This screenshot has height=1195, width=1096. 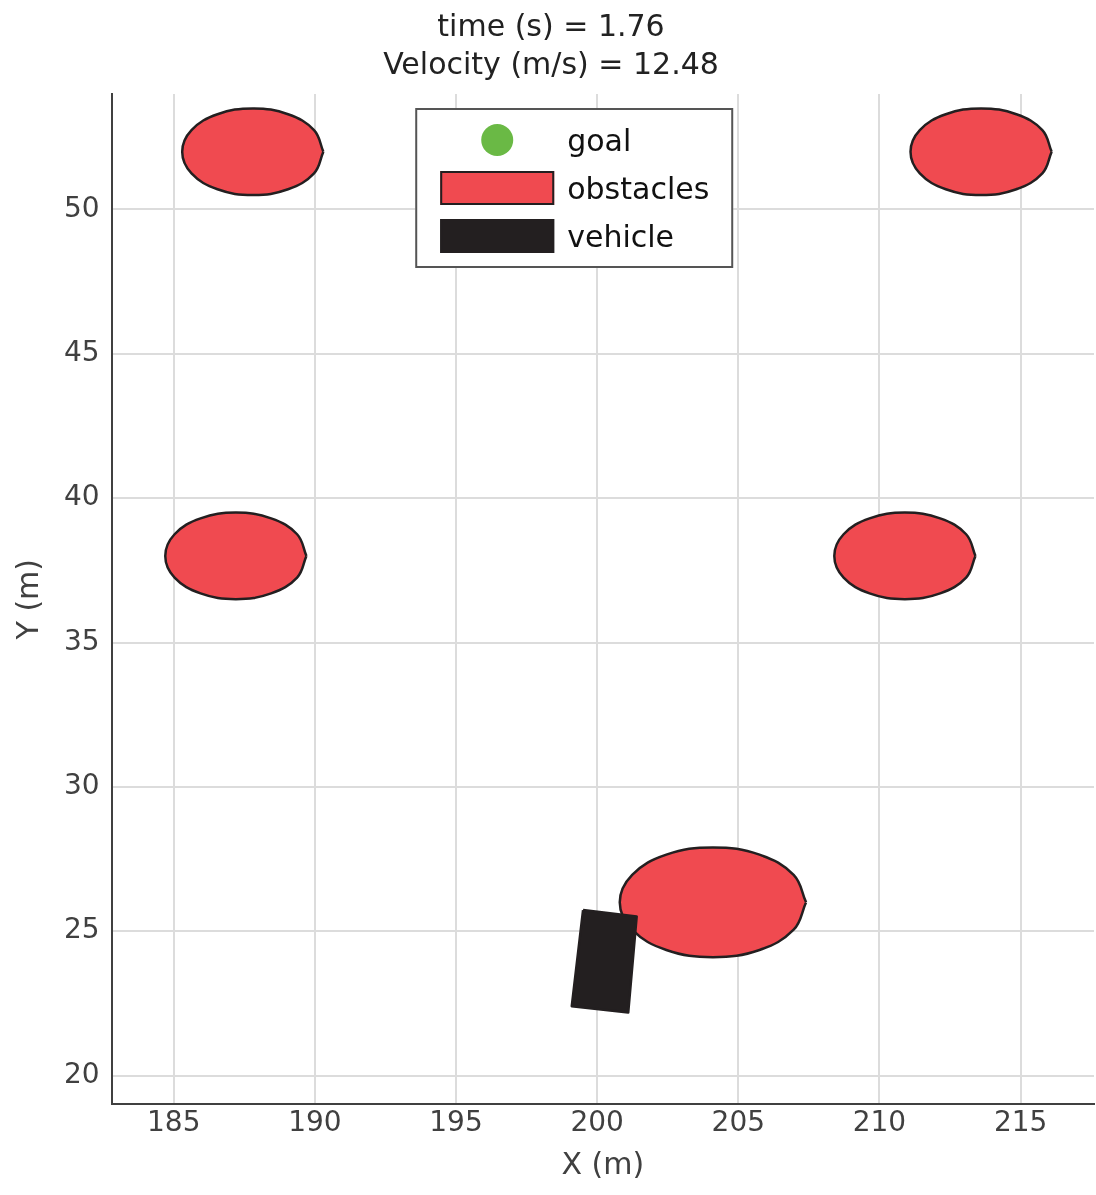 I want to click on x-tick-label: 200, so click(x=597, y=1122).